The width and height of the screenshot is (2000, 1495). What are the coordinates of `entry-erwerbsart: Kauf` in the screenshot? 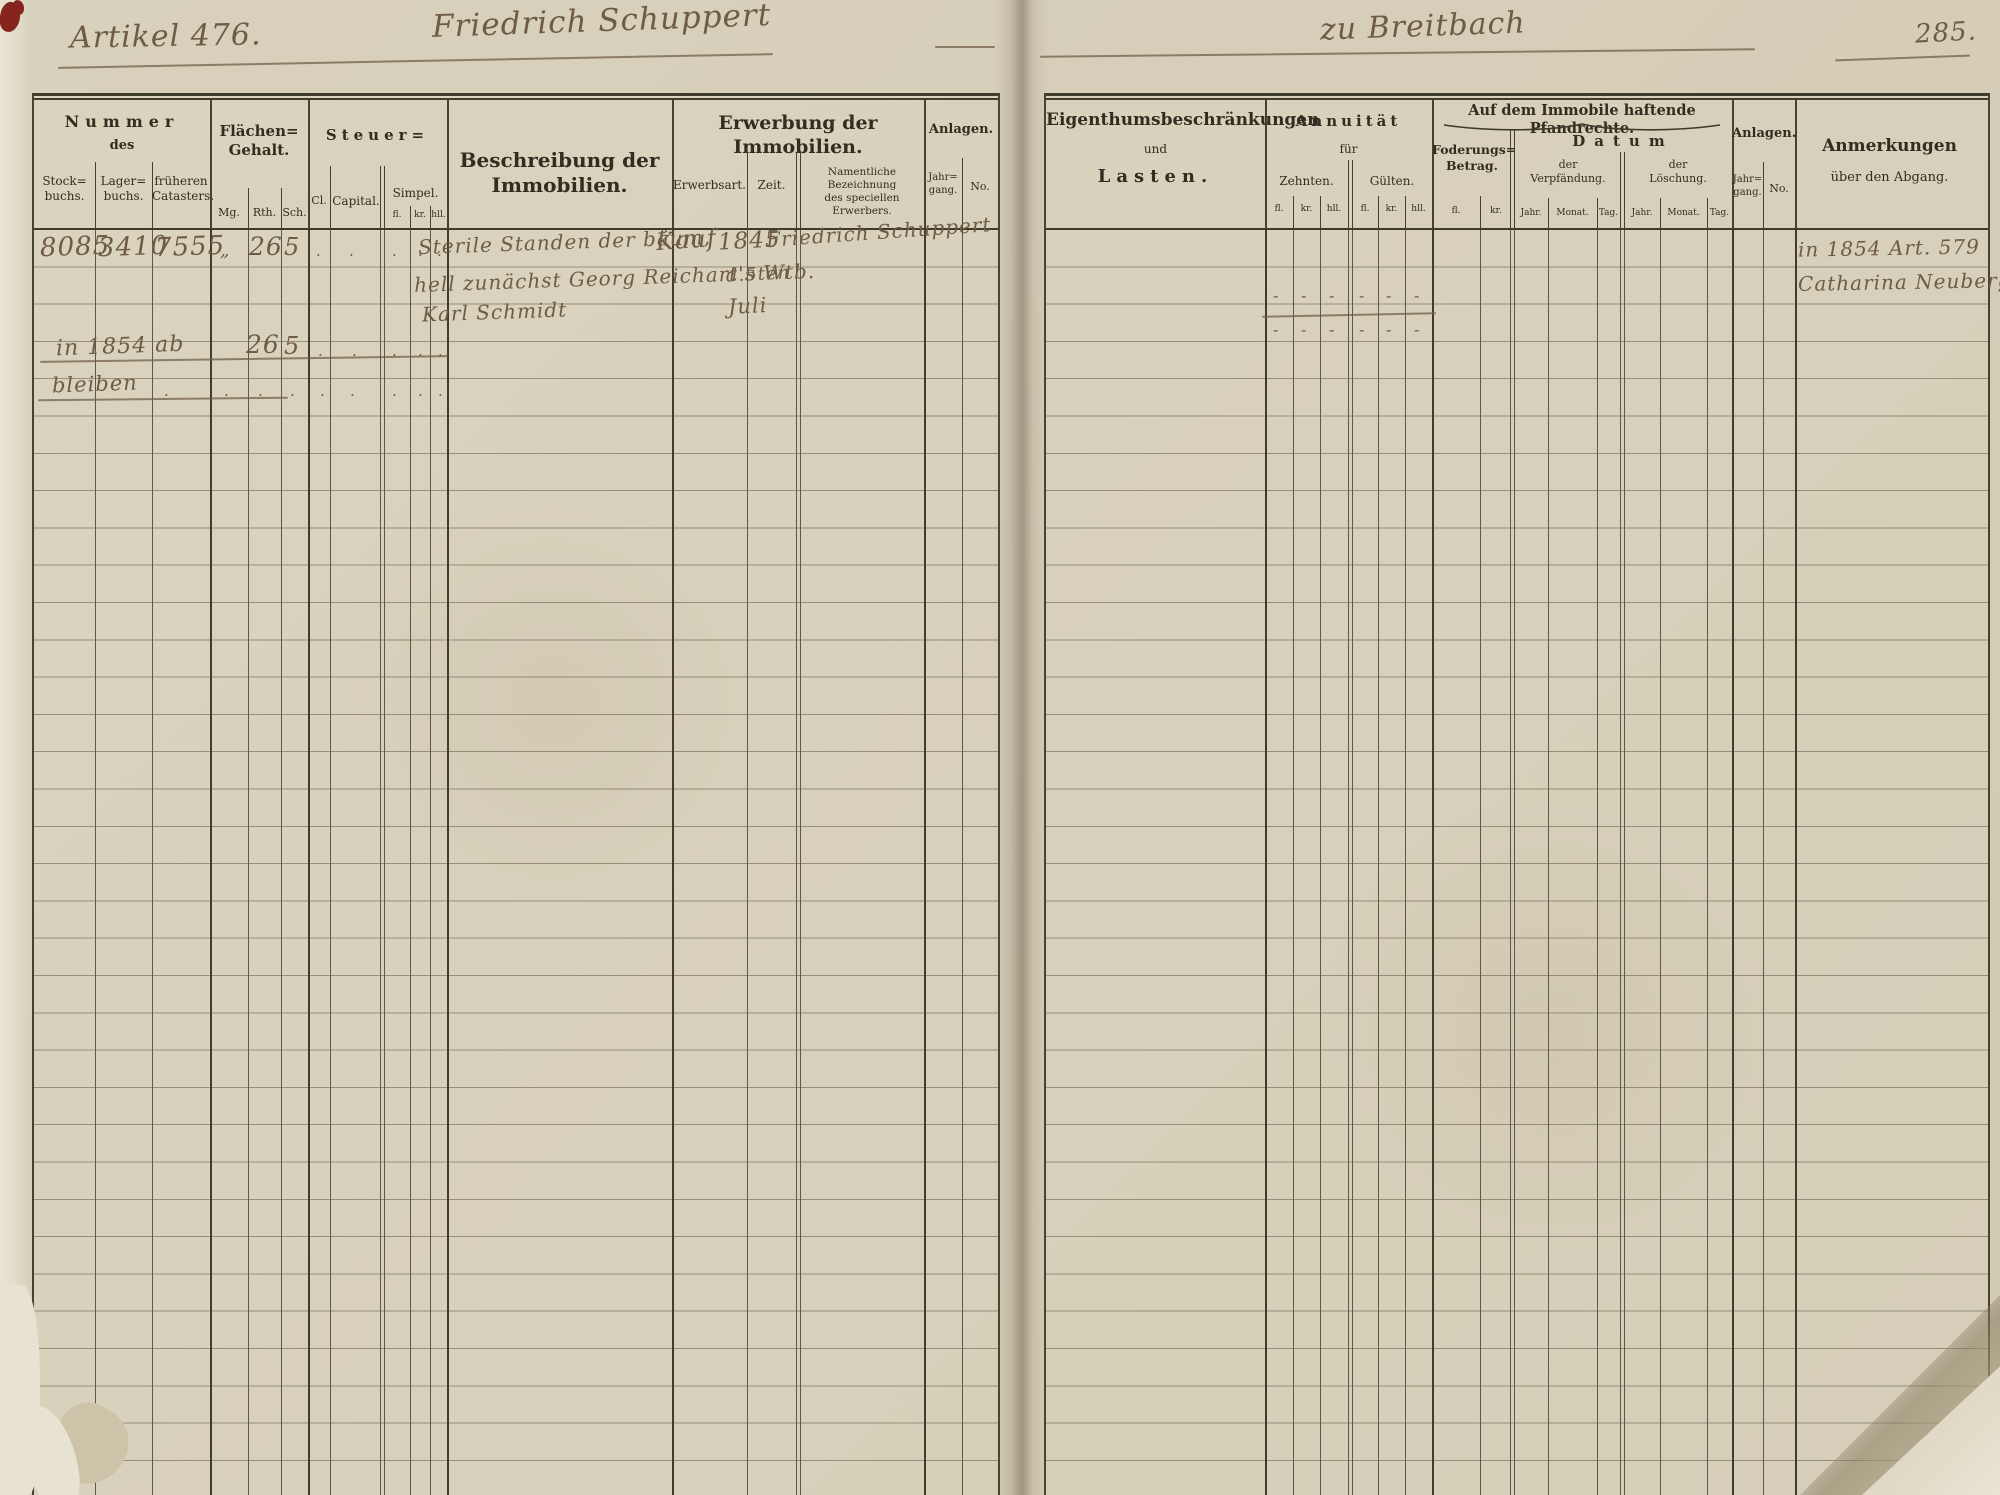 It's located at (686, 240).